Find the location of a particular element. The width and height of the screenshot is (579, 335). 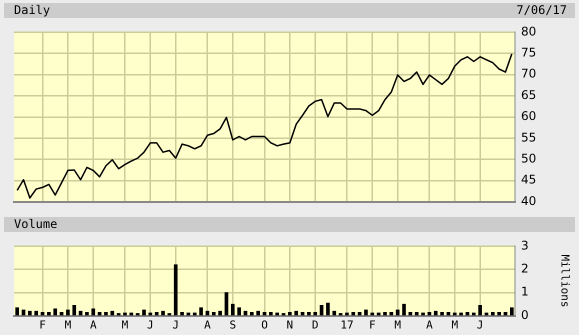

y-tick-label: 1 is located at coordinates (525, 291).